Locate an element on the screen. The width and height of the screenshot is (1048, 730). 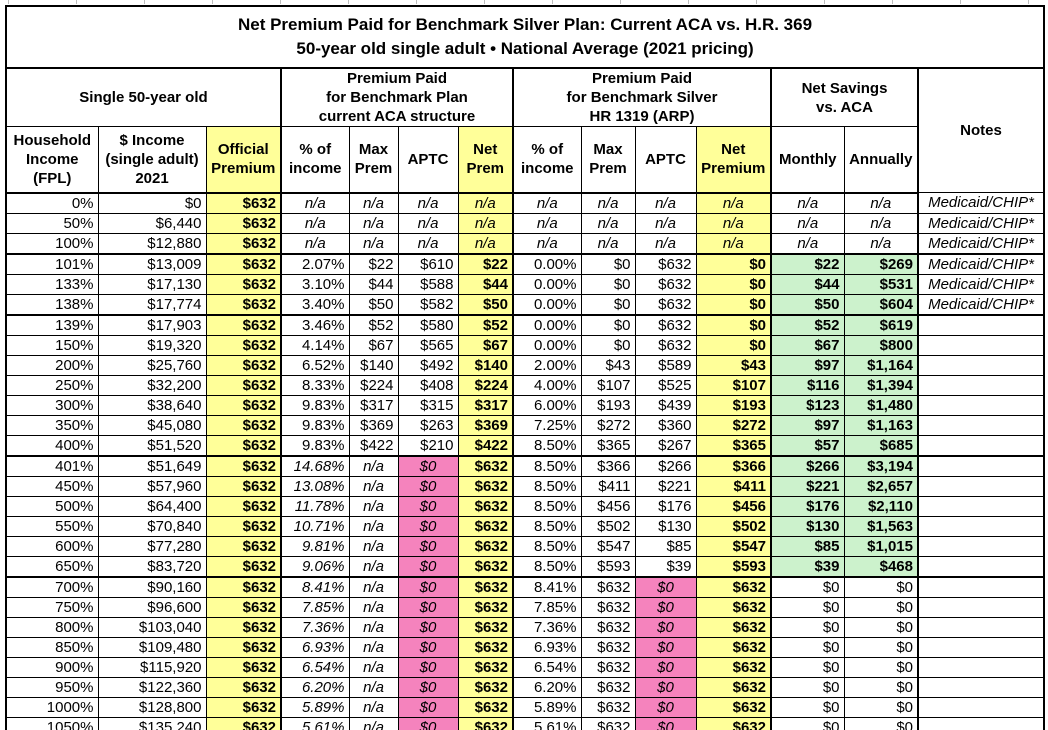
cell-income: $19,320 is located at coordinates (152, 345).